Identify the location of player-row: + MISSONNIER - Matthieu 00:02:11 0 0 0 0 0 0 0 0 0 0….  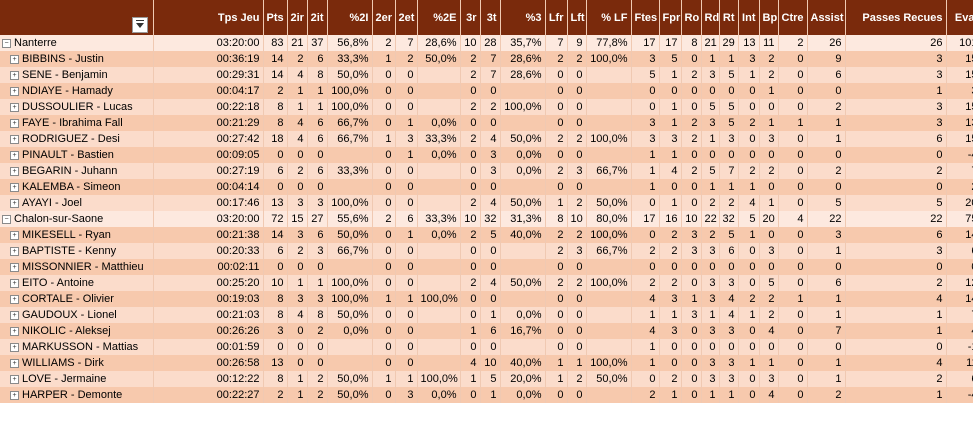
(486, 267).